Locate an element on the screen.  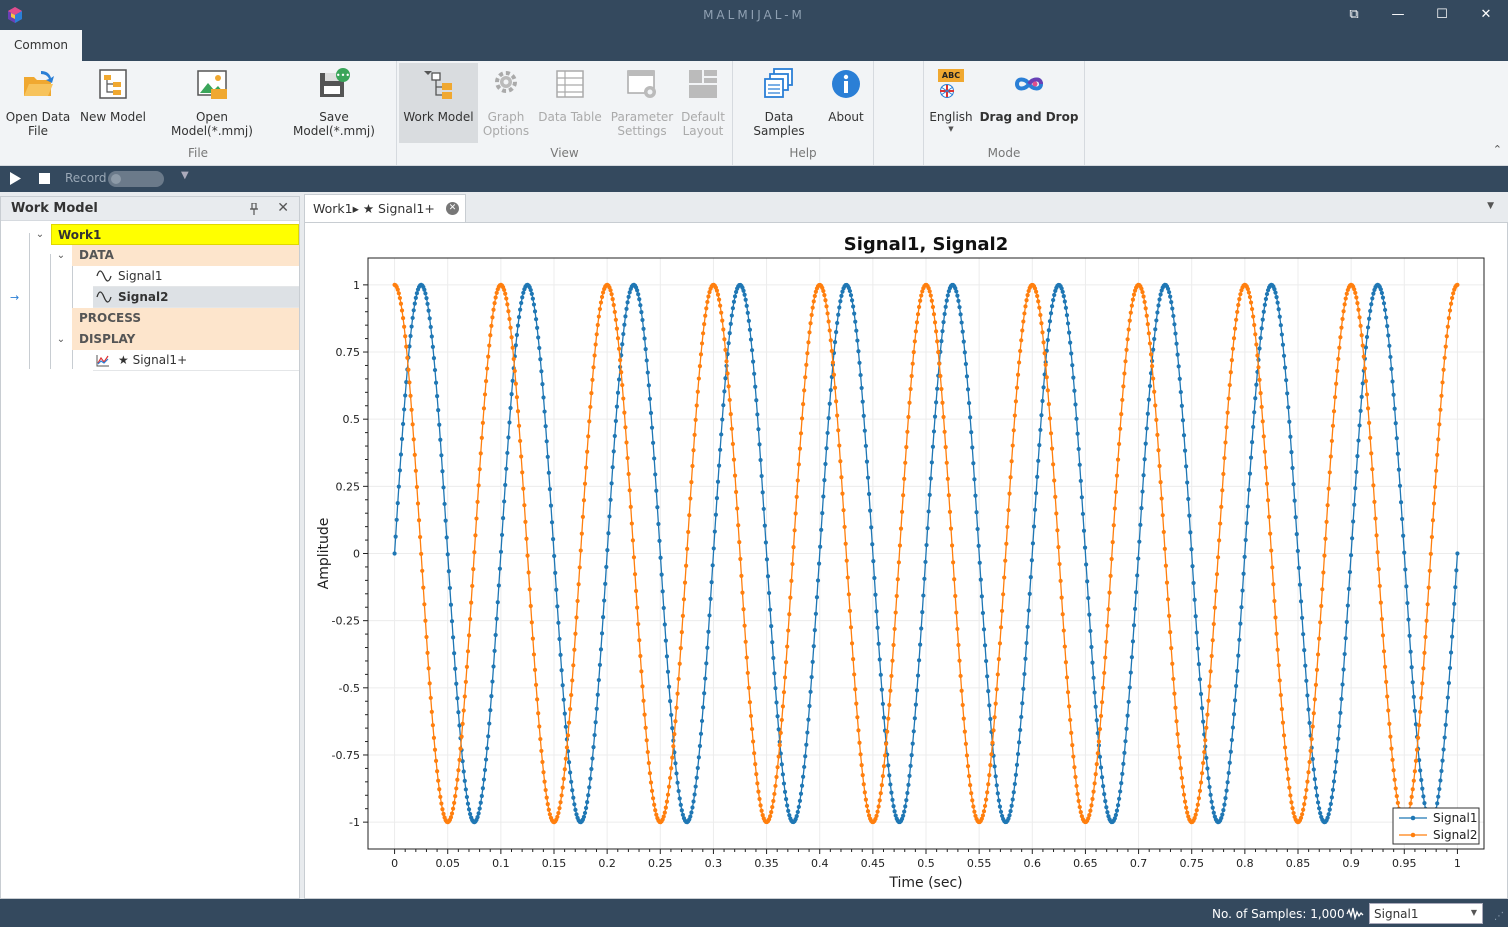
default-layout-button: Default Layout is located at coordinates (703, 103).